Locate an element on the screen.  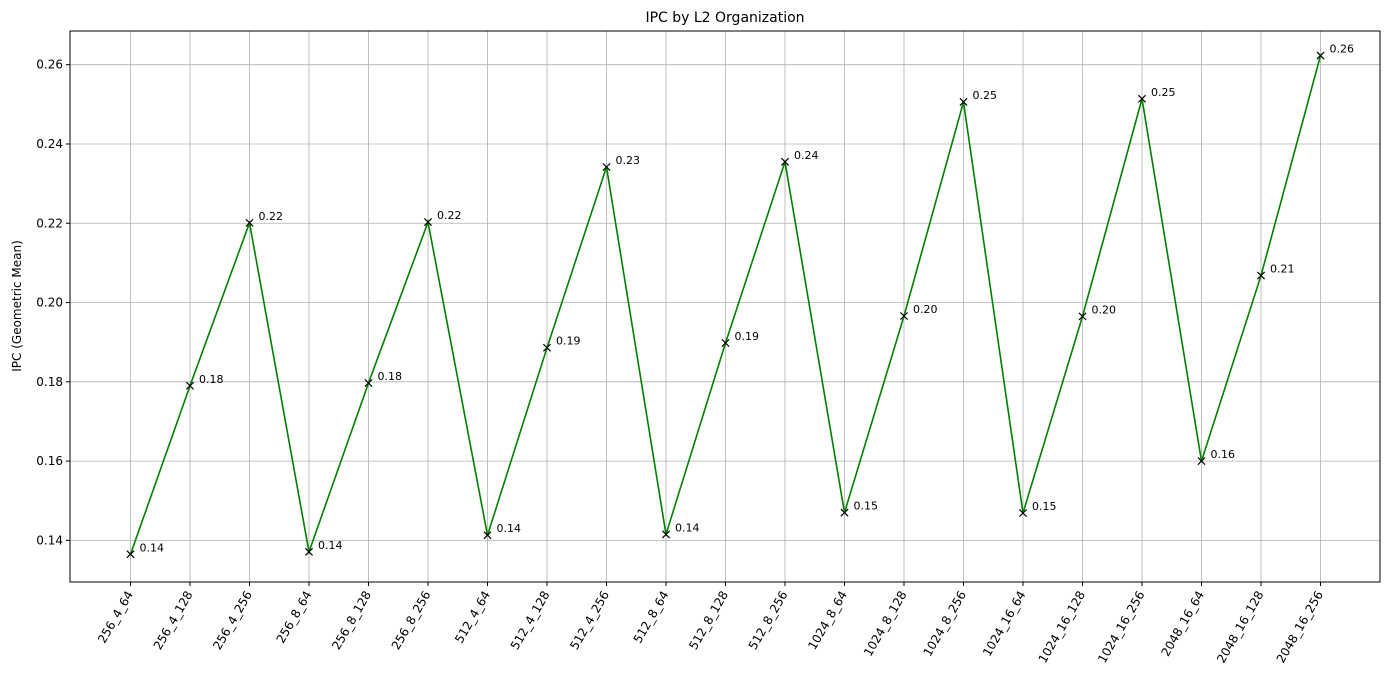
x-tick-label: 512_4_256 is located at coordinates (589, 621).